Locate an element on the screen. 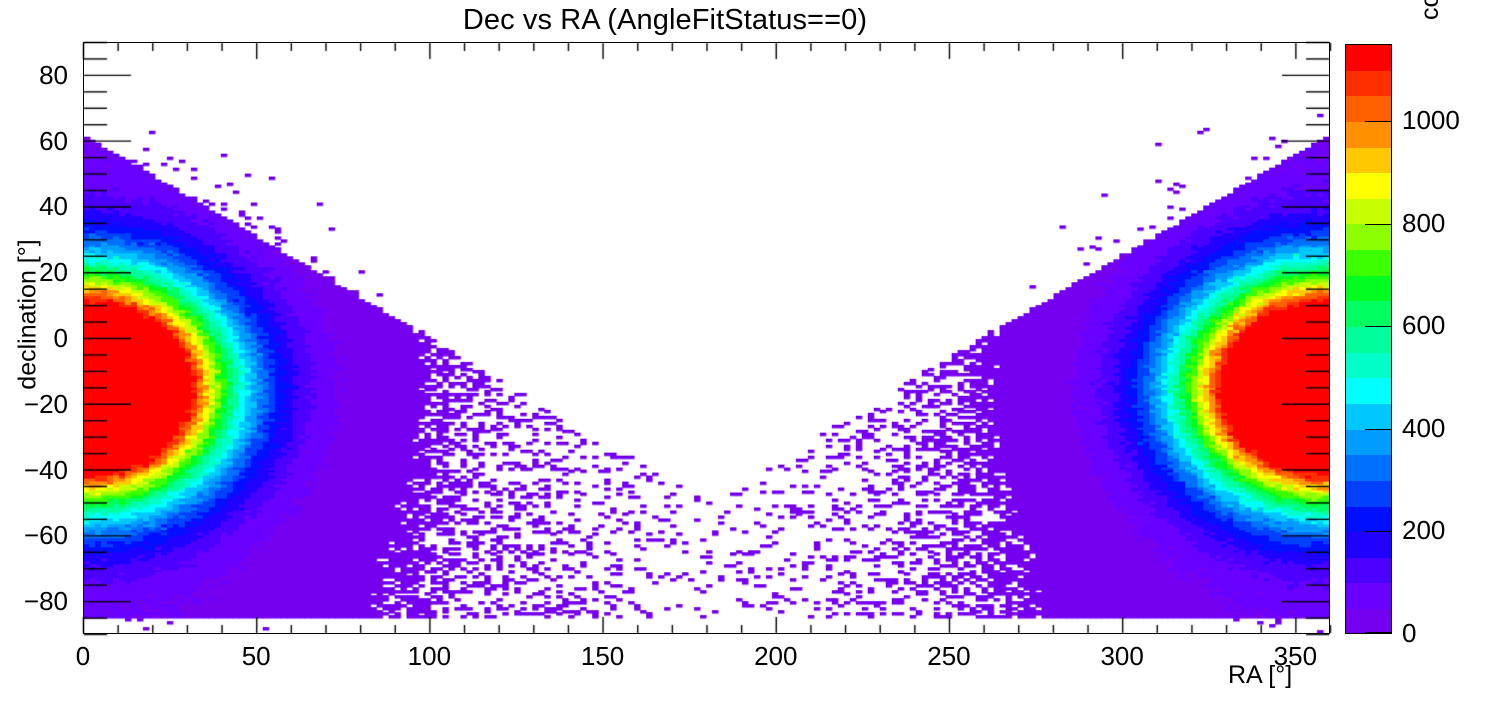  y-tick-label: −80 is located at coordinates (45, 601).